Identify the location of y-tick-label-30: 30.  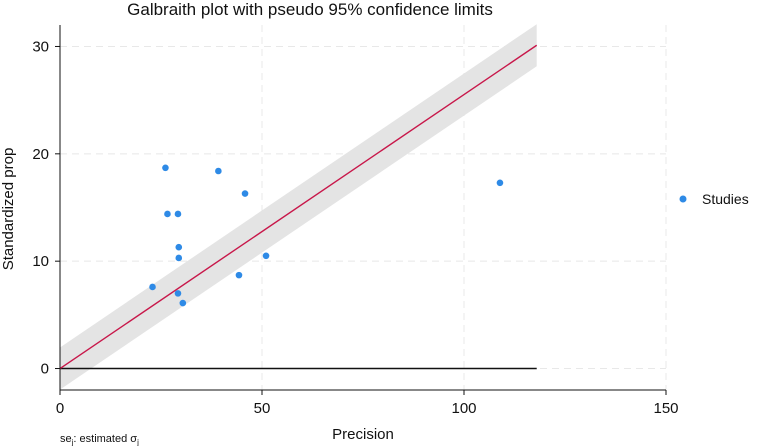
(40, 46).